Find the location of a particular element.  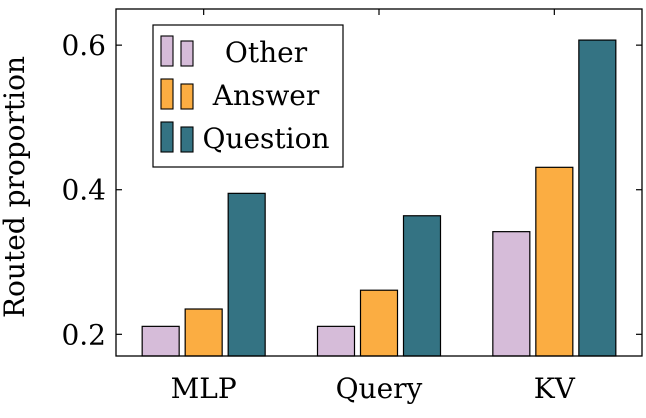

legend-entry-question: Question is located at coordinates (245, 138).